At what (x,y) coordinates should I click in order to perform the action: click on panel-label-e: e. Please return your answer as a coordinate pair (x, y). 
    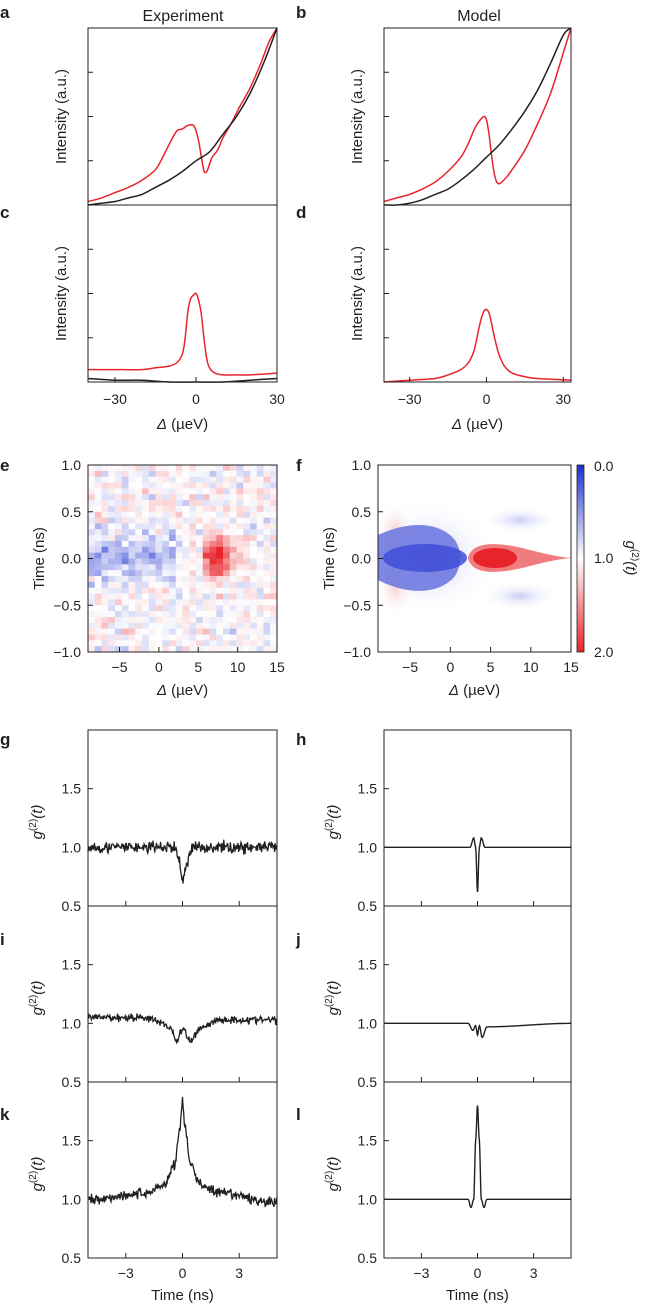
    Looking at the image, I should click on (4, 465).